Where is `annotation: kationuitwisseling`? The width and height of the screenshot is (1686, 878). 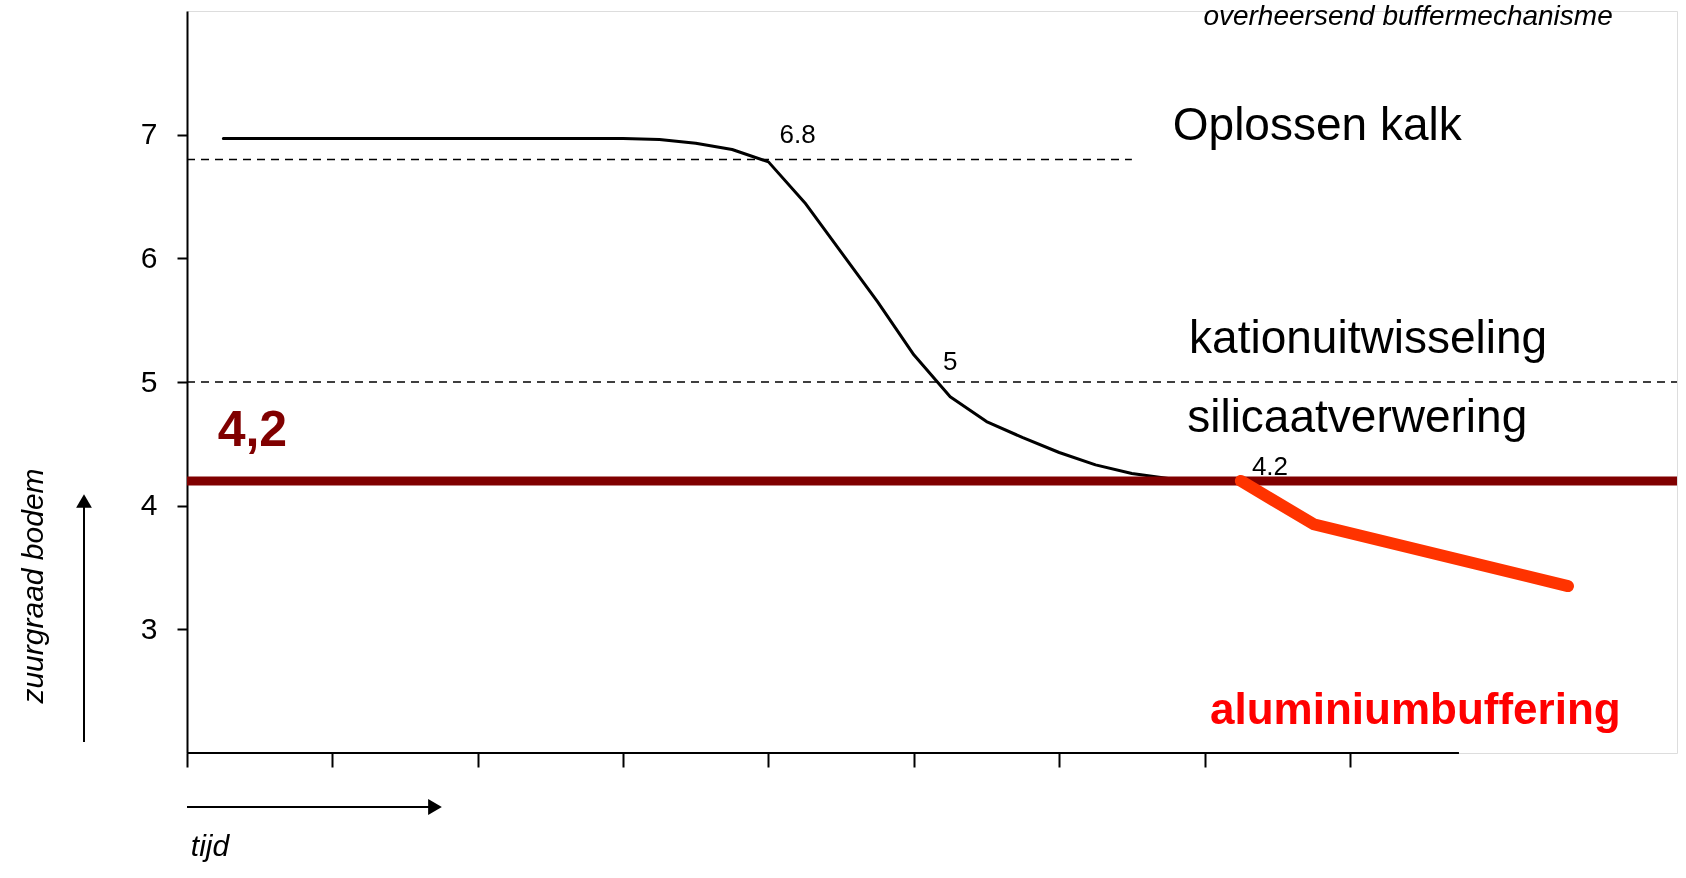 annotation: kationuitwisseling is located at coordinates (1368, 336).